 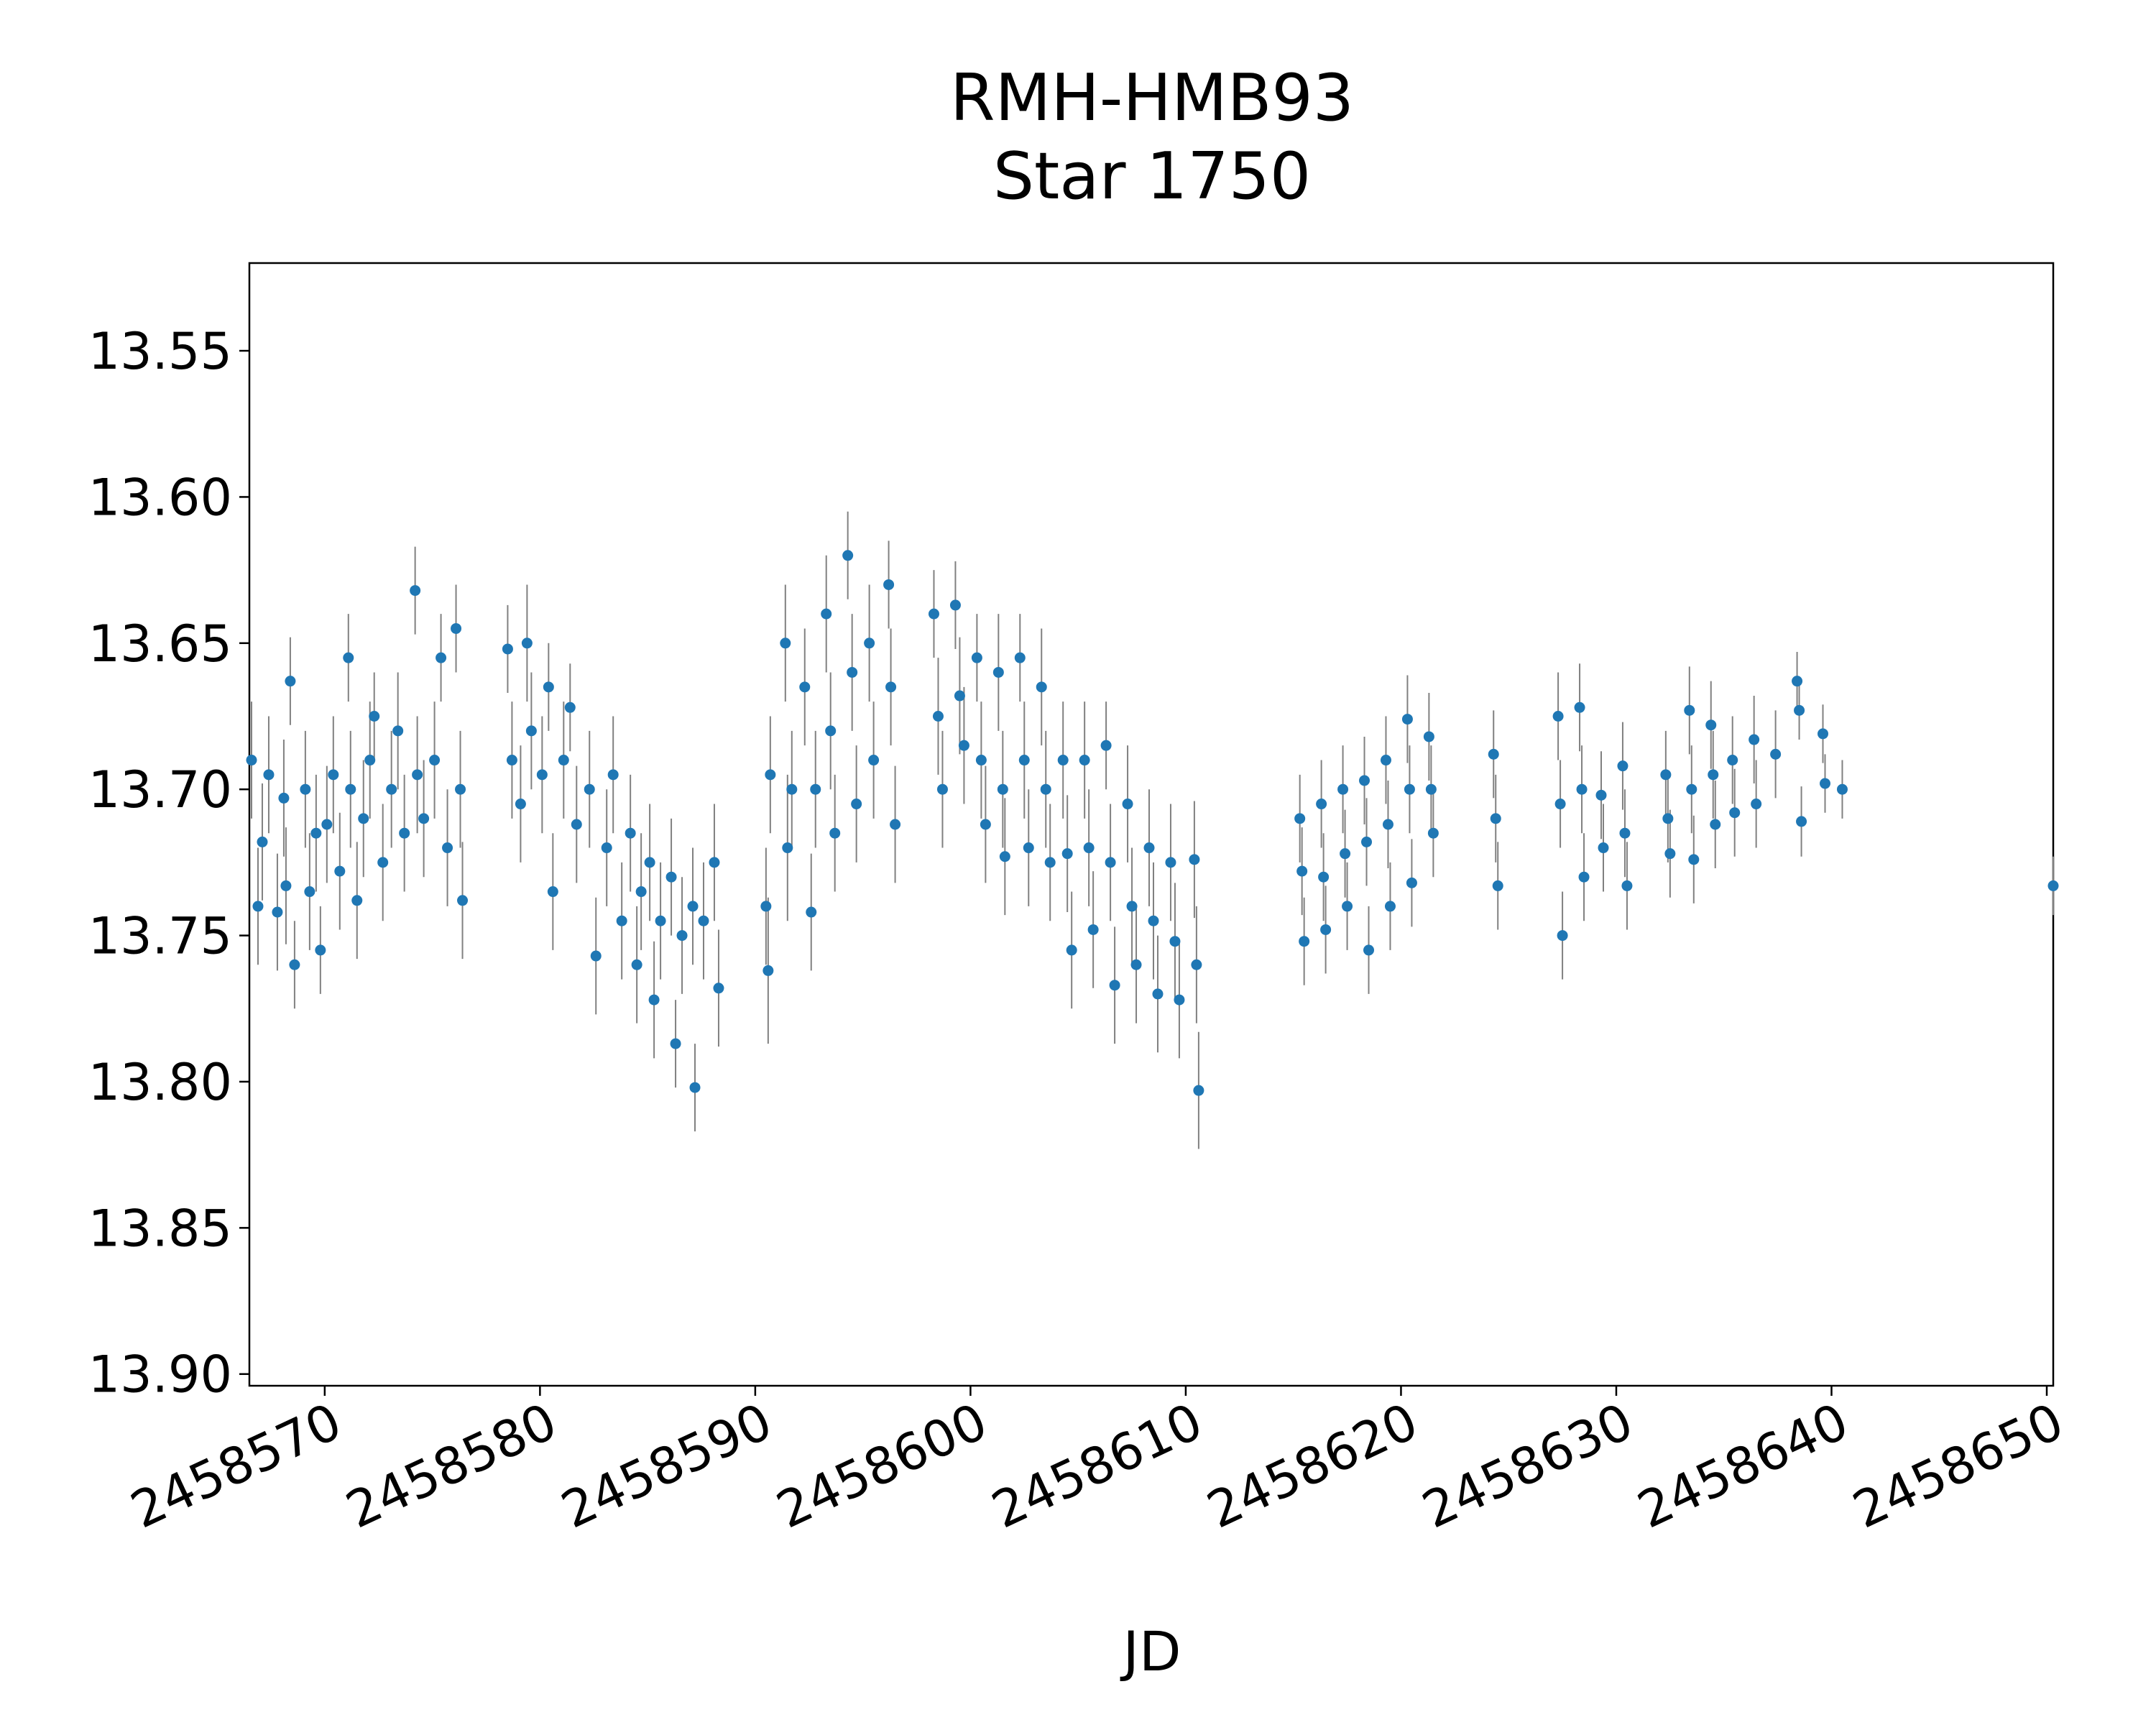 What do you see at coordinates (160, 936) in the screenshot?
I see `y-tick-label: 13.75` at bounding box center [160, 936].